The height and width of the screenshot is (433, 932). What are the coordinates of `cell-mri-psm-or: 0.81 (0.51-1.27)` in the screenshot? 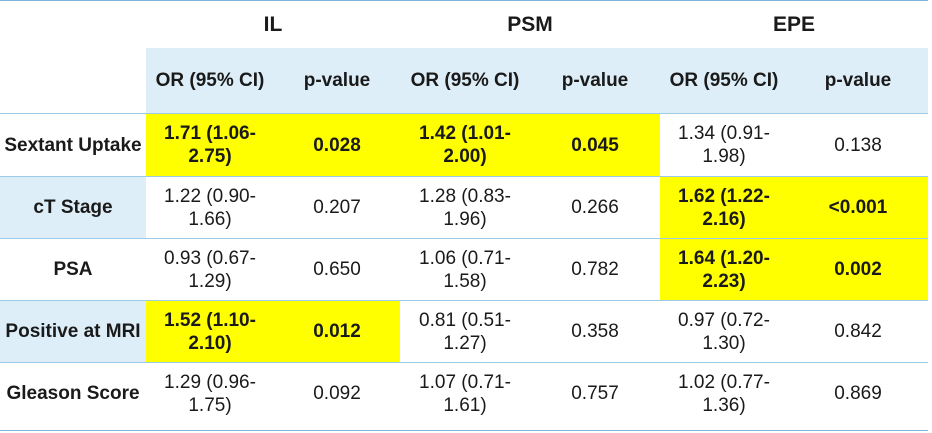 It's located at (465, 332).